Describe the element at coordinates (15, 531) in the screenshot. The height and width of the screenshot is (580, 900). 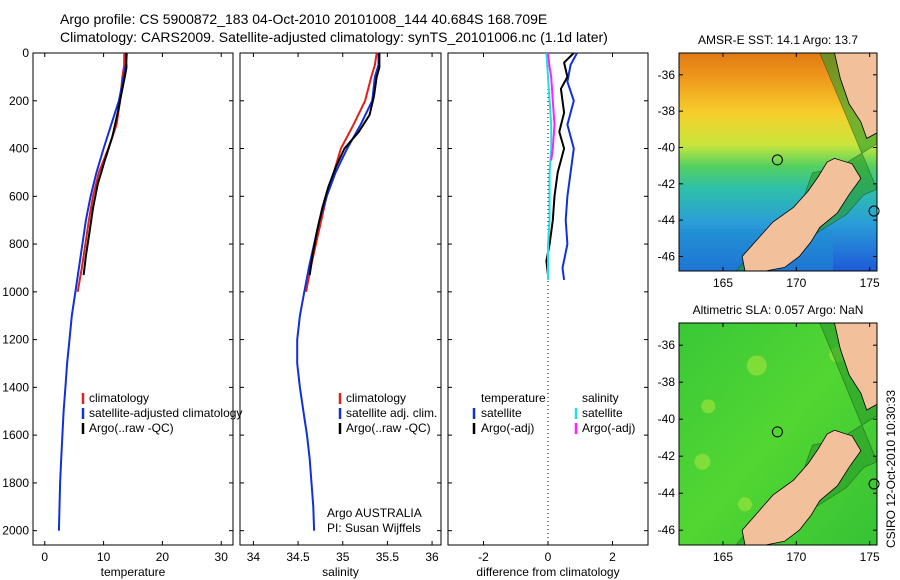
I see `y-tick-label: 2000` at that location.